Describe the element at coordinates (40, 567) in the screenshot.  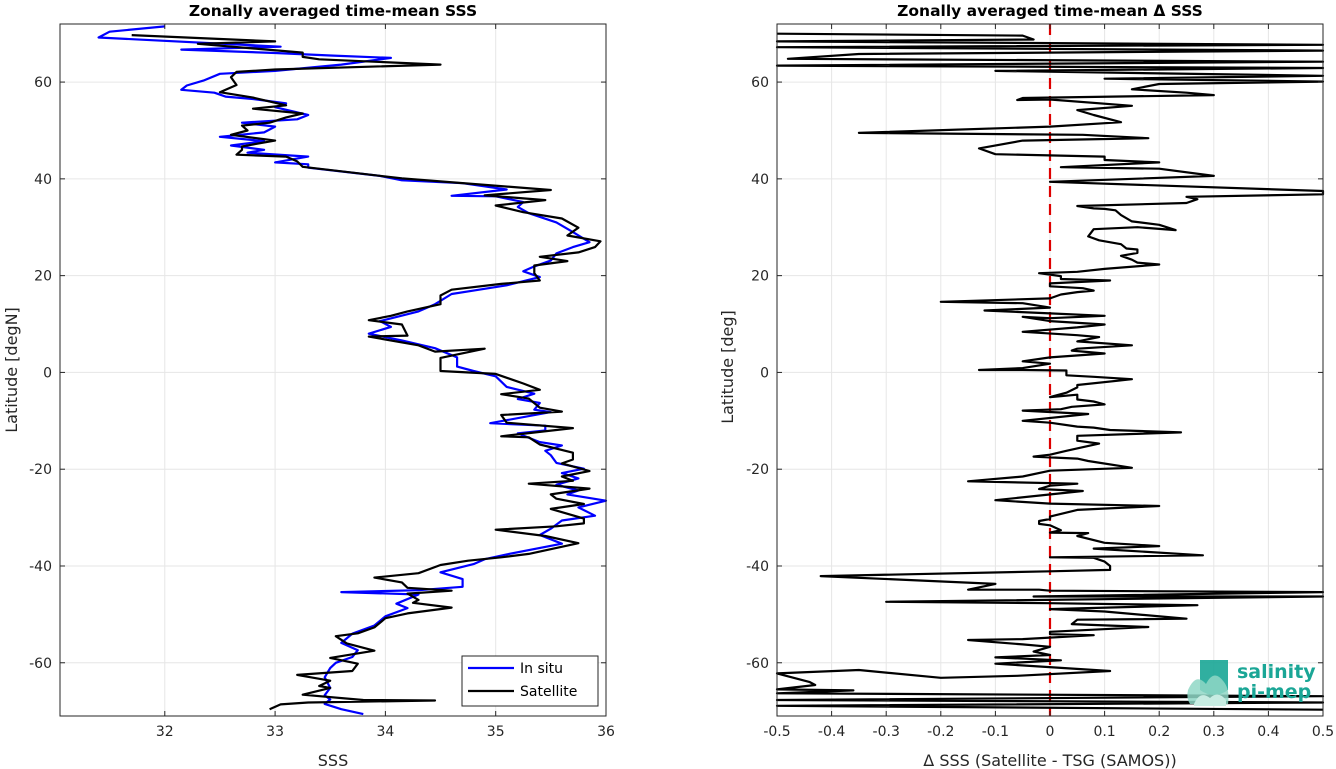
I see `left-y-tick-label: -40` at that location.